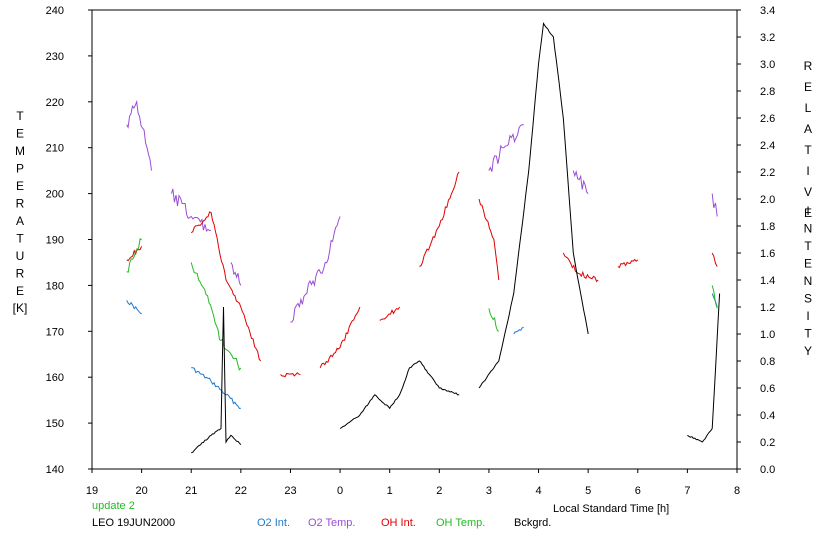 The height and width of the screenshot is (535, 828). Describe the element at coordinates (460, 523) in the screenshot. I see `legend-oh-temp: OH Temp.` at that location.